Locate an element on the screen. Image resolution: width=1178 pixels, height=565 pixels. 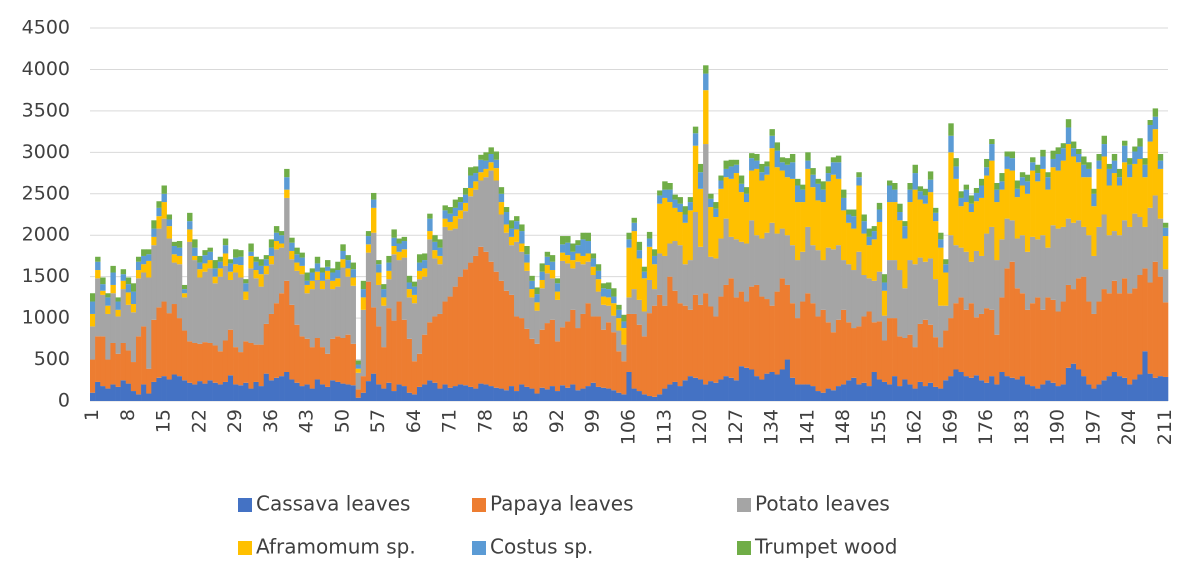
legend-label: Papaya leaves is located at coordinates (562, 504).